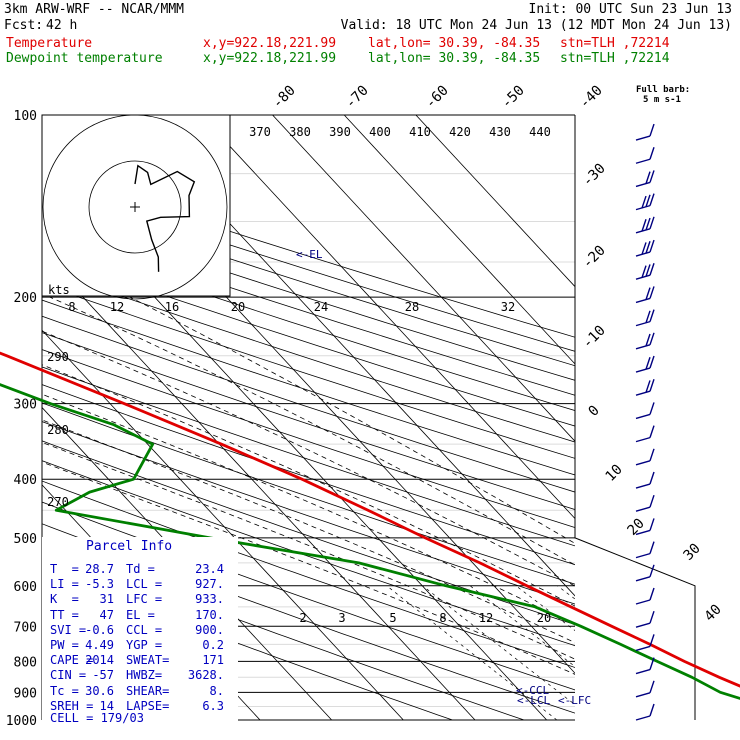 The width and height of the screenshot is (740, 740). I want to click on isotherm-tick-0: 0, so click(594, 411).